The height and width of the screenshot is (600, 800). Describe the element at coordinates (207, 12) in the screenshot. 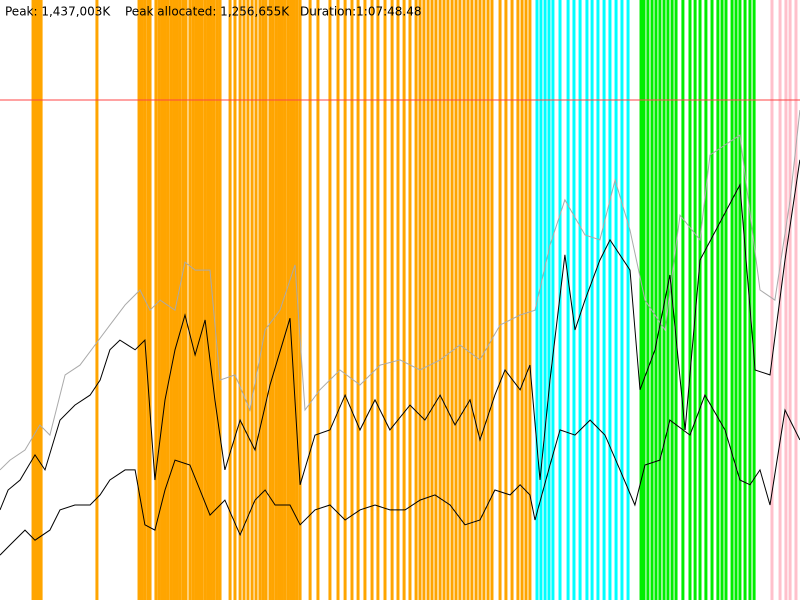

I see `peak-allocated-label: Peak allocated: 1,256,655K` at that location.